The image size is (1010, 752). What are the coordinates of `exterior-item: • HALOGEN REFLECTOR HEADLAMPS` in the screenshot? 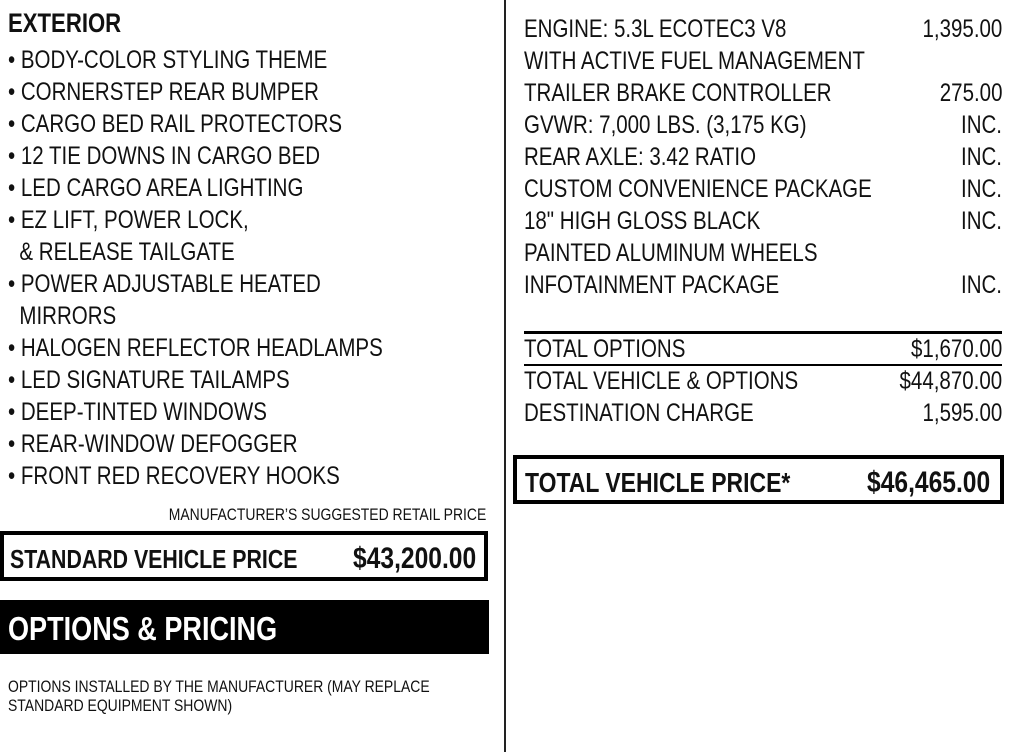 It's located at (195, 348).